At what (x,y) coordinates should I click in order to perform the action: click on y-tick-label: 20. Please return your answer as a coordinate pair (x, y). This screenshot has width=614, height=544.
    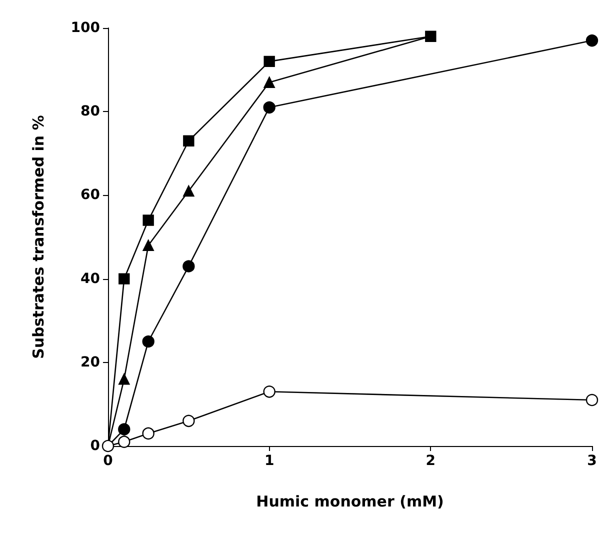
    Looking at the image, I should click on (90, 362).